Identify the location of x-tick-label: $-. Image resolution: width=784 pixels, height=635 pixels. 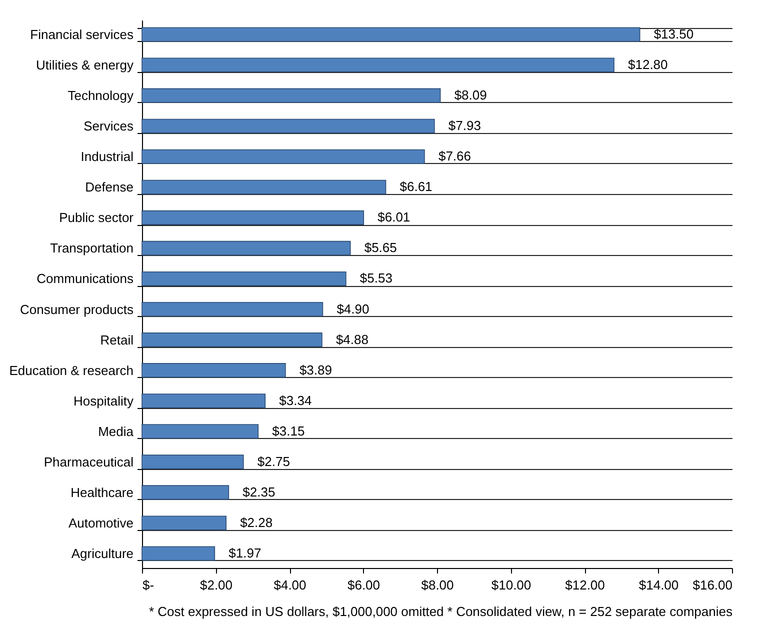
(148, 585).